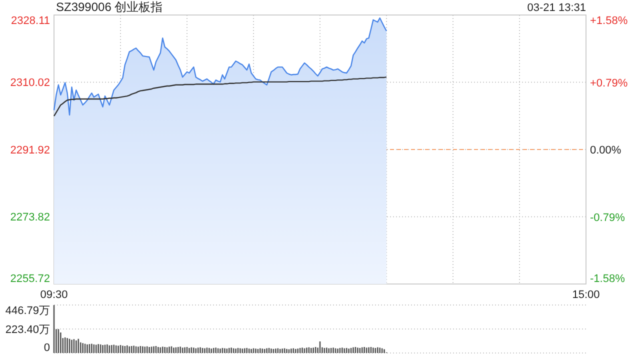  What do you see at coordinates (608, 279) in the screenshot?
I see `y2-tick-label: -1.58%` at bounding box center [608, 279].